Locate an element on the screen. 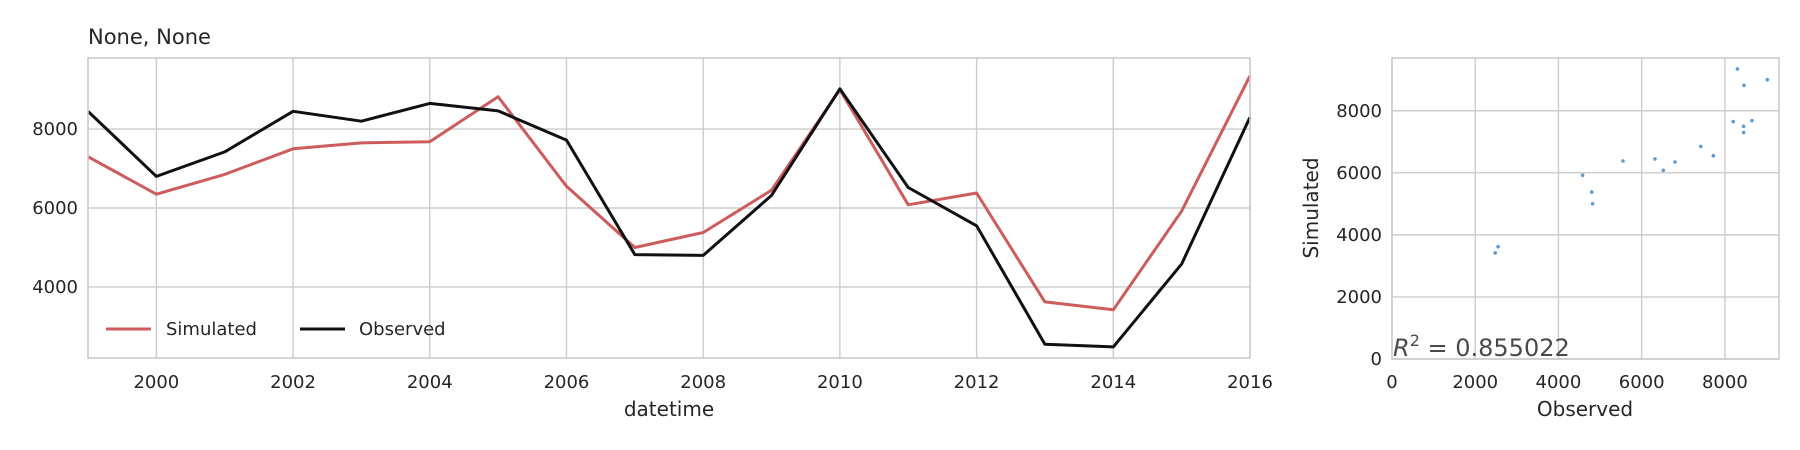 This screenshot has width=1800, height=450. r-squared-annotation: R2 = 0.855022 is located at coordinates (1481, 346).